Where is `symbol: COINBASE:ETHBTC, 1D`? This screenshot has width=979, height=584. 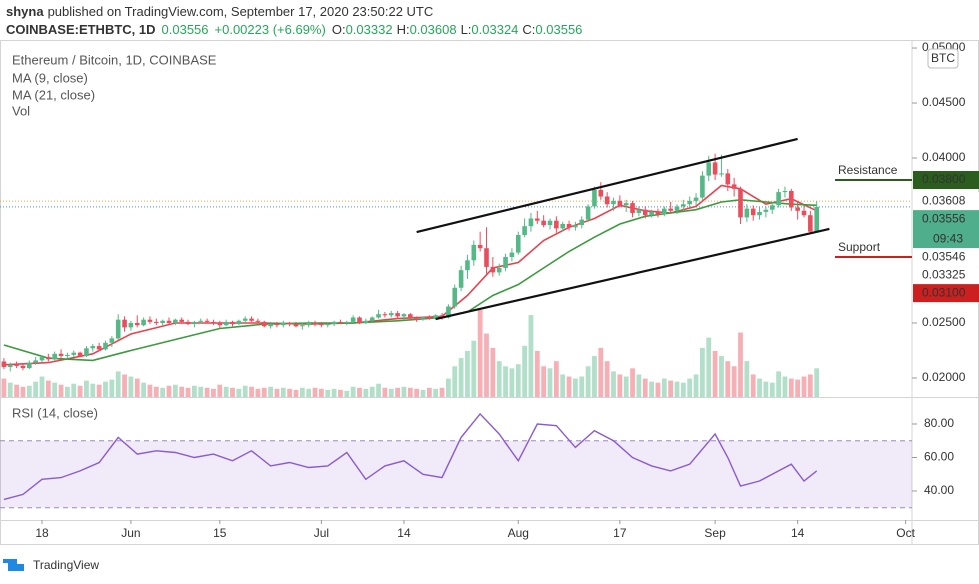 symbol: COINBASE:ETHBTC, 1D is located at coordinates (81, 29).